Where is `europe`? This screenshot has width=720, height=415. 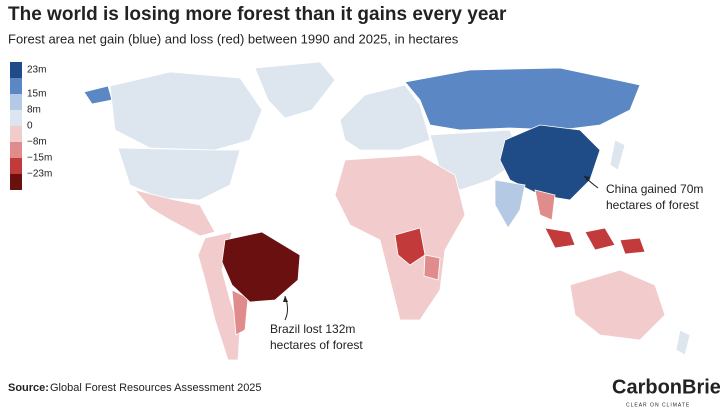
europe is located at coordinates (385, 117).